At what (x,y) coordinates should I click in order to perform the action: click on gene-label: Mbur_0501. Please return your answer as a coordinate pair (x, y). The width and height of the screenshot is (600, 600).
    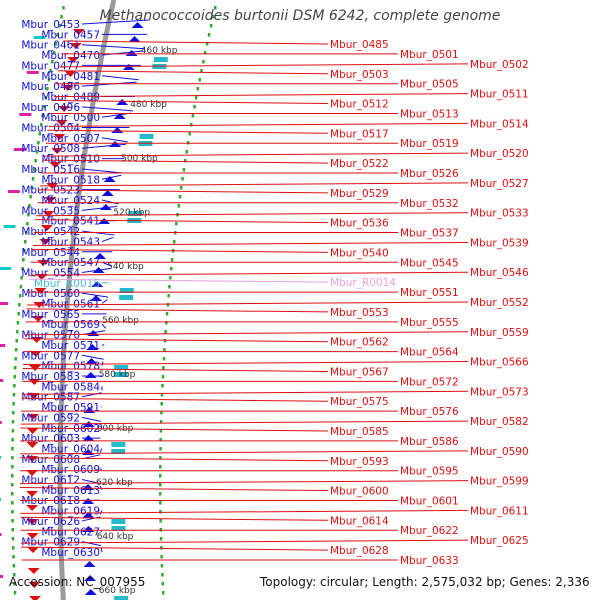
    Looking at the image, I should click on (429, 55).